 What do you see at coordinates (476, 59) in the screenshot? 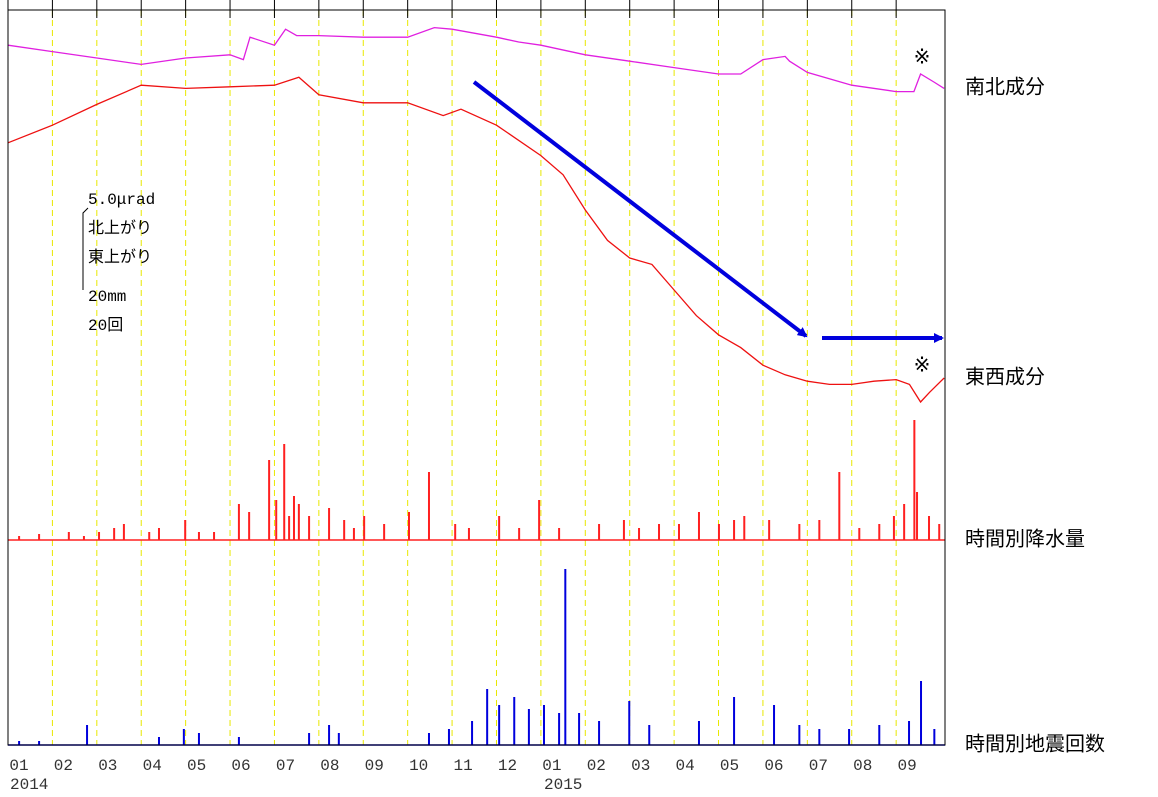
I see `series-line` at bounding box center [476, 59].